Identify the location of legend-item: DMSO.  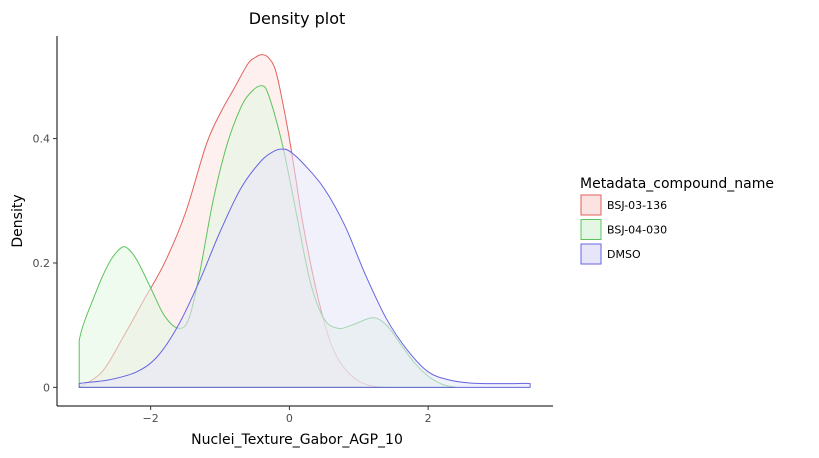
(610, 254).